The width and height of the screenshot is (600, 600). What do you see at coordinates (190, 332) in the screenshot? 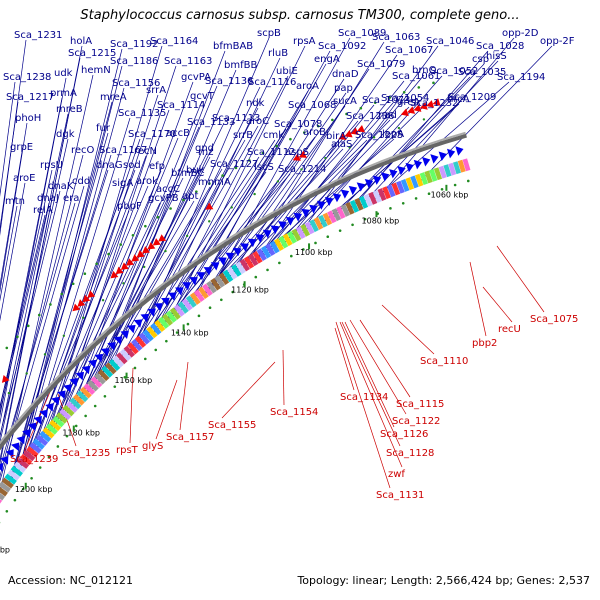
I see `kbp-tick-label: 1140 kbp` at bounding box center [190, 332].